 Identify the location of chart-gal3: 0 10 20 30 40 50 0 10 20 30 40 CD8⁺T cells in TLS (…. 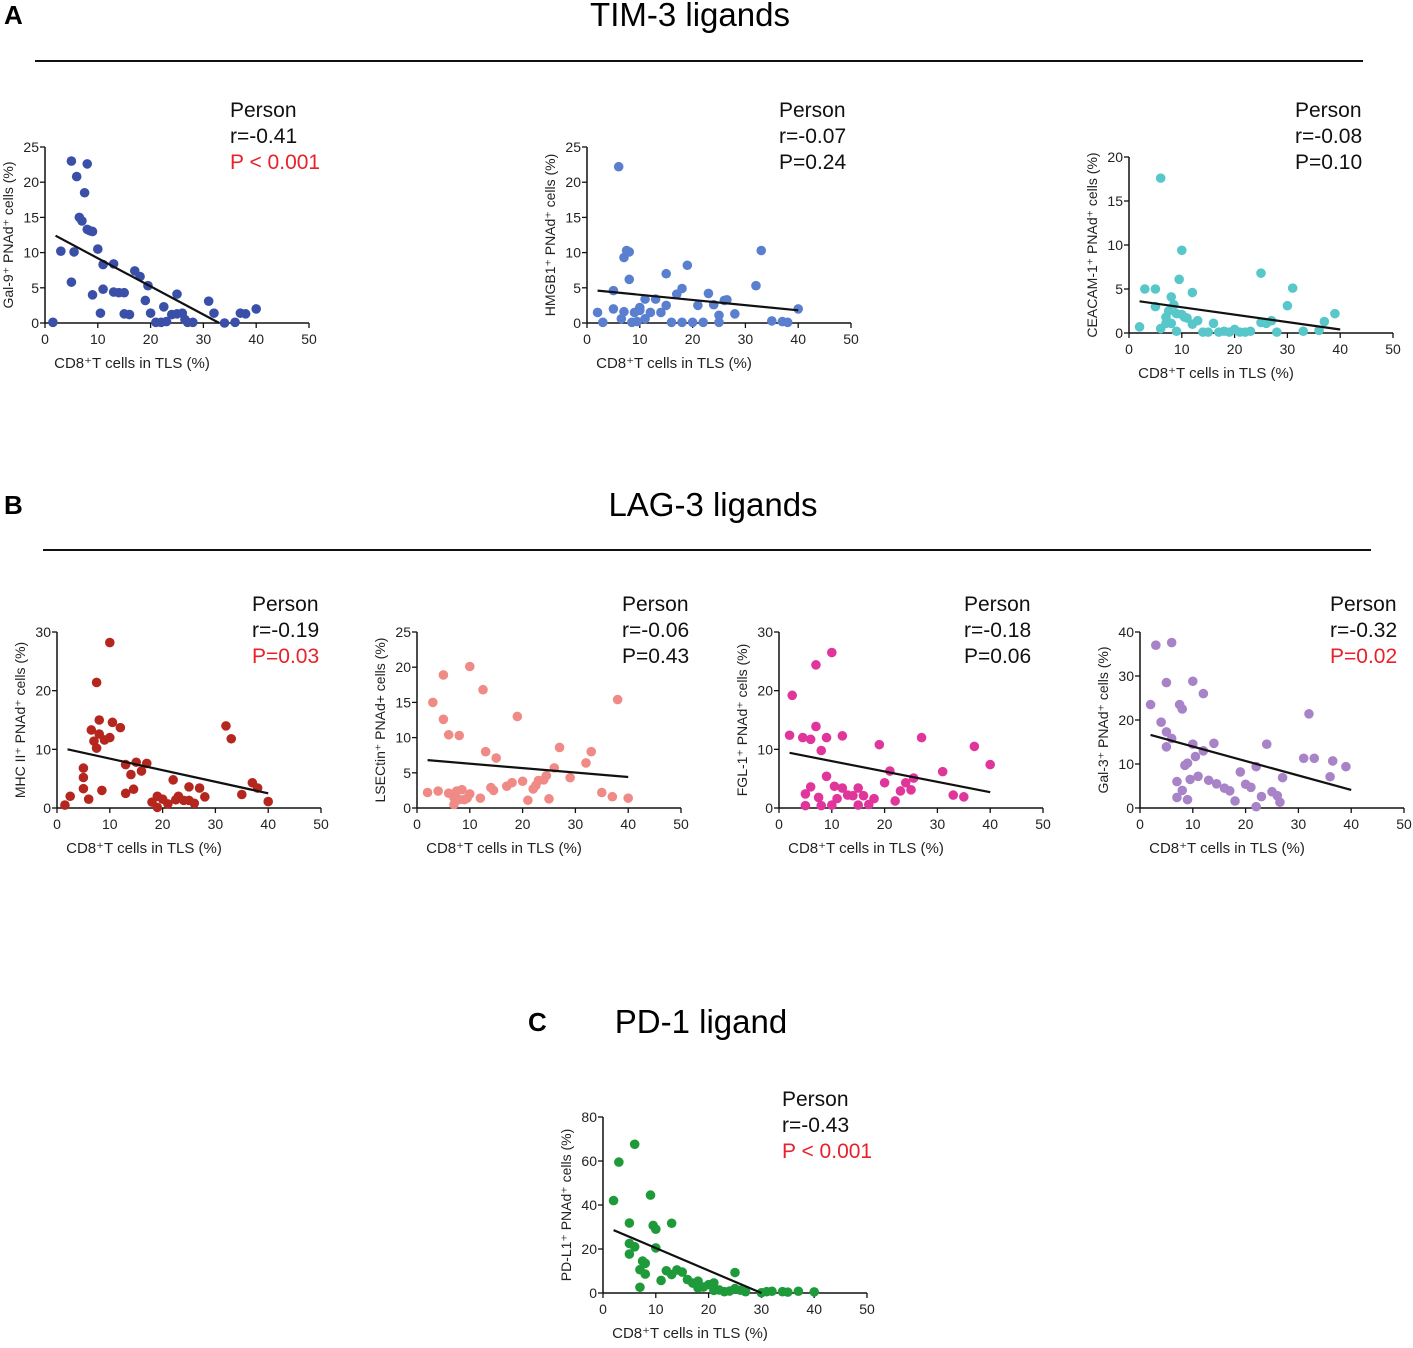
(1253, 725).